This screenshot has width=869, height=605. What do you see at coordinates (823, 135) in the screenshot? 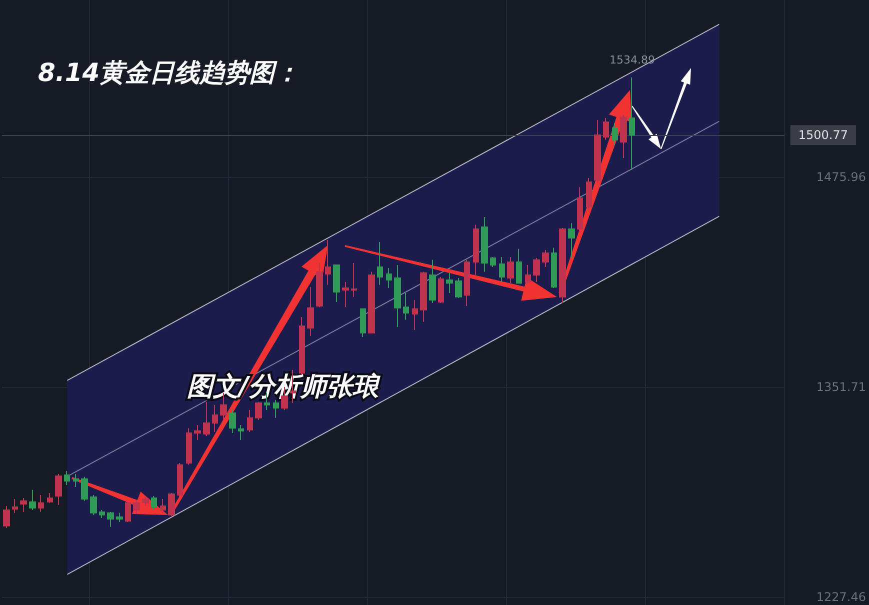
I see `ref-line-label: 1500.77` at bounding box center [823, 135].